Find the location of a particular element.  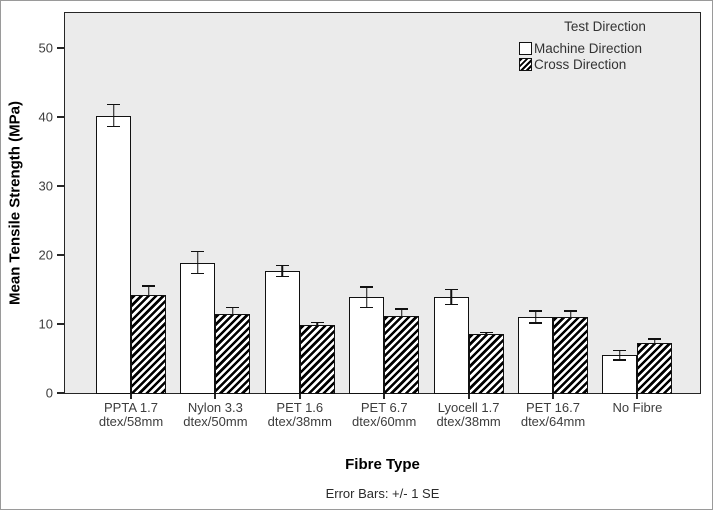

x-category-label: Nylon 3.3 dtex/50mm is located at coordinates (215, 414).